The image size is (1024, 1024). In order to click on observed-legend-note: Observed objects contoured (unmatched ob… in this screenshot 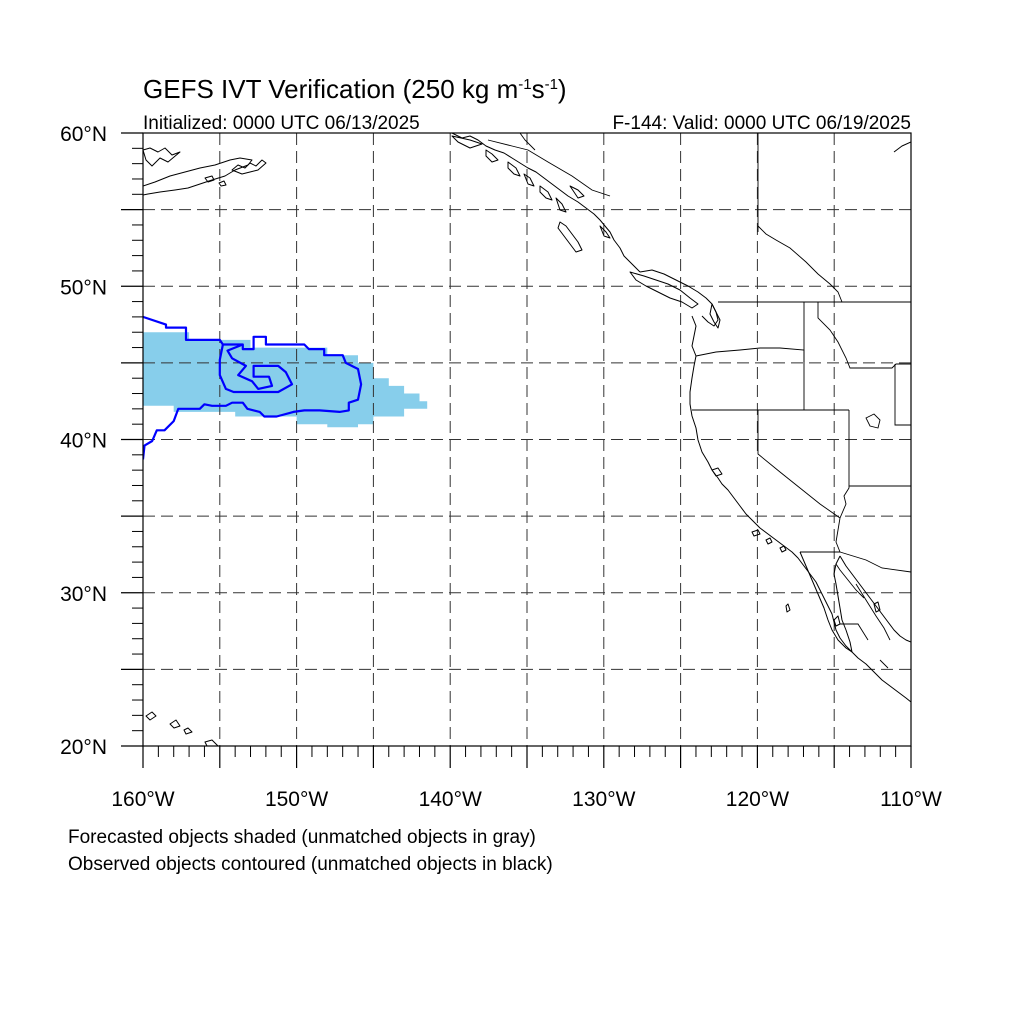, I will do `click(310, 864)`.